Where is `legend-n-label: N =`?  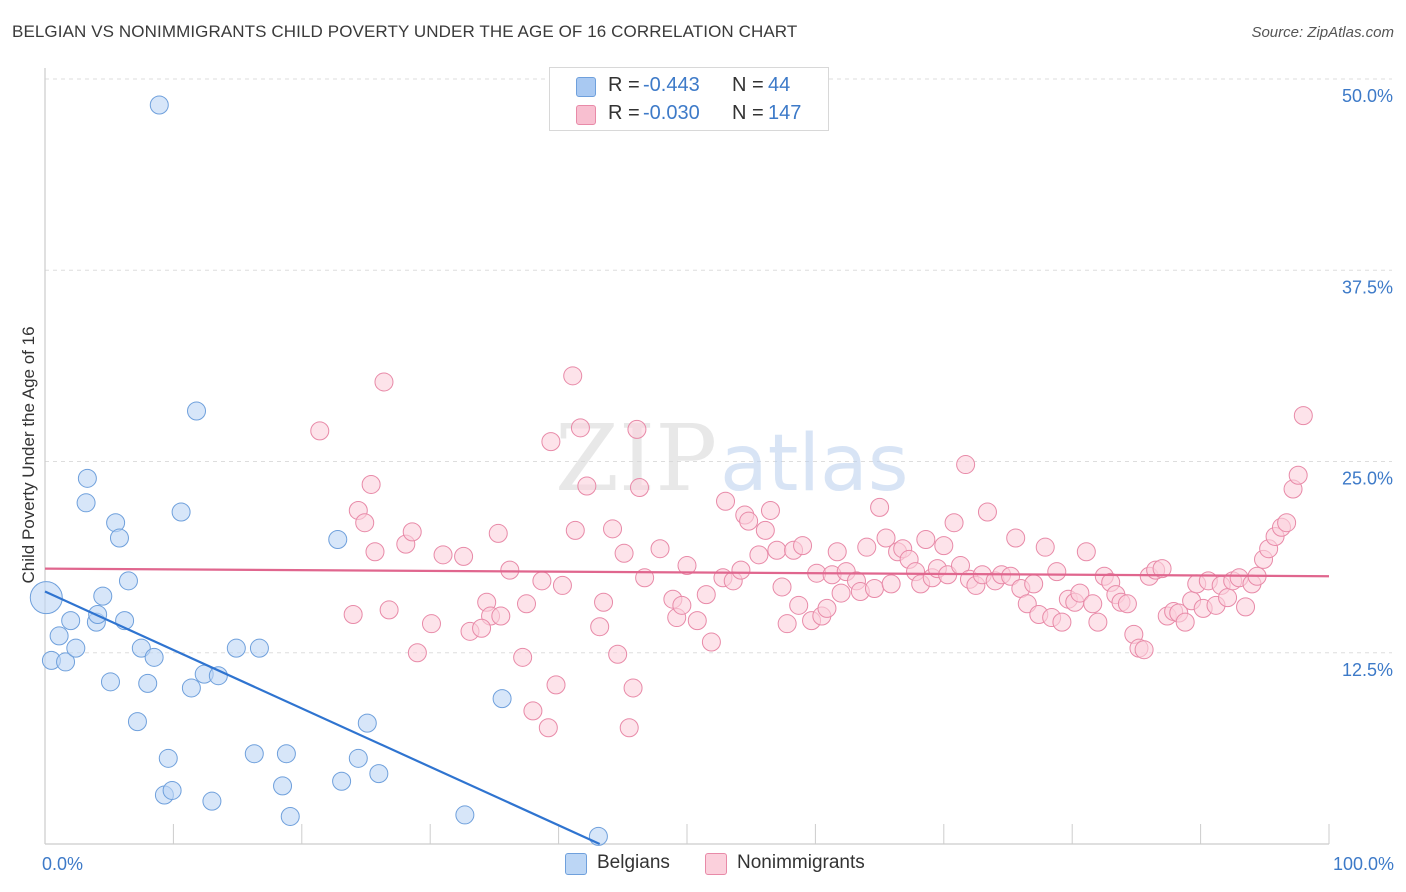 legend-n-label: N = is located at coordinates (748, 85).